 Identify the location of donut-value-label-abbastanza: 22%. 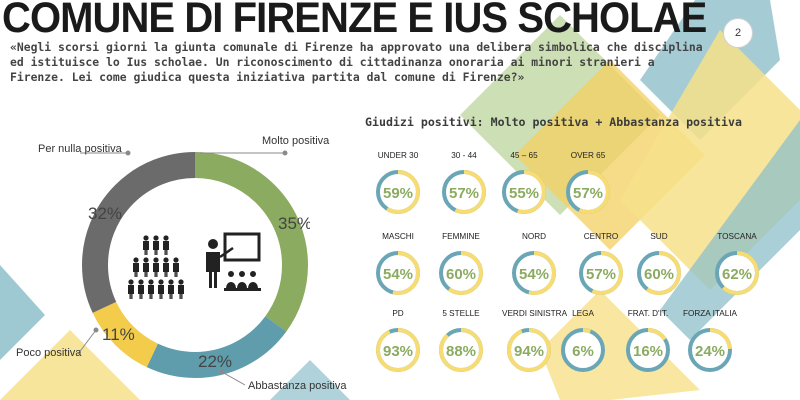
(215, 361).